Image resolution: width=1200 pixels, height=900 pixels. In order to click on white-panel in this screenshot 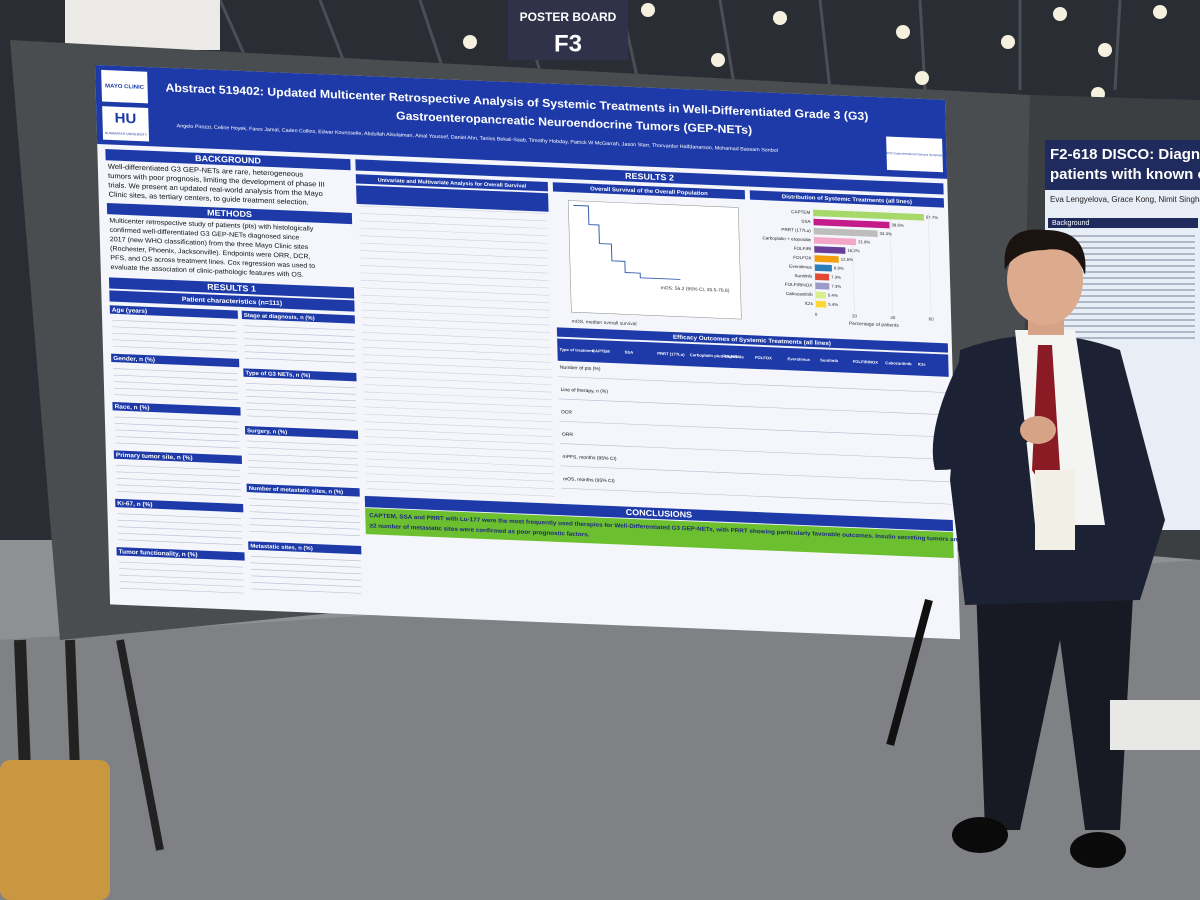, I will do `click(142, 25)`.